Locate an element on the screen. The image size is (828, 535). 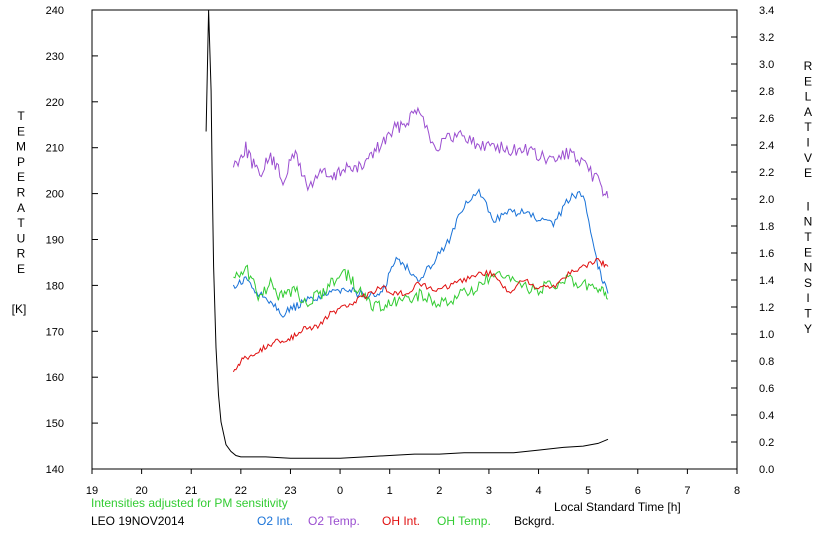
x-tick-label: 20 is located at coordinates (141, 491).